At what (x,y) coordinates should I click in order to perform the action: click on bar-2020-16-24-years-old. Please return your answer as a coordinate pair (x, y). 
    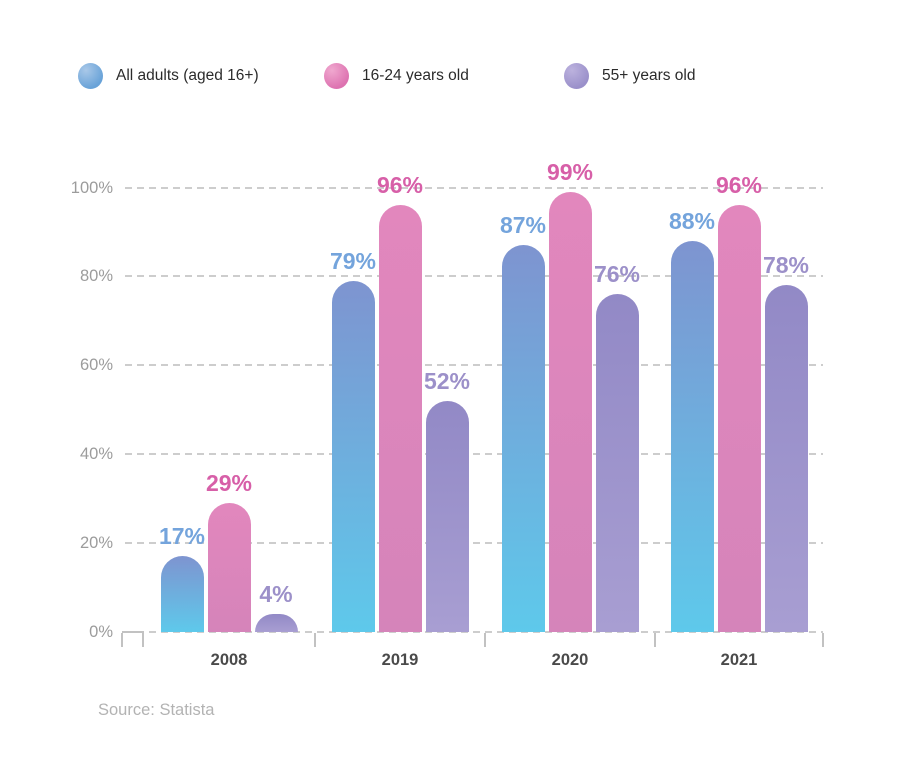
    Looking at the image, I should click on (570, 412).